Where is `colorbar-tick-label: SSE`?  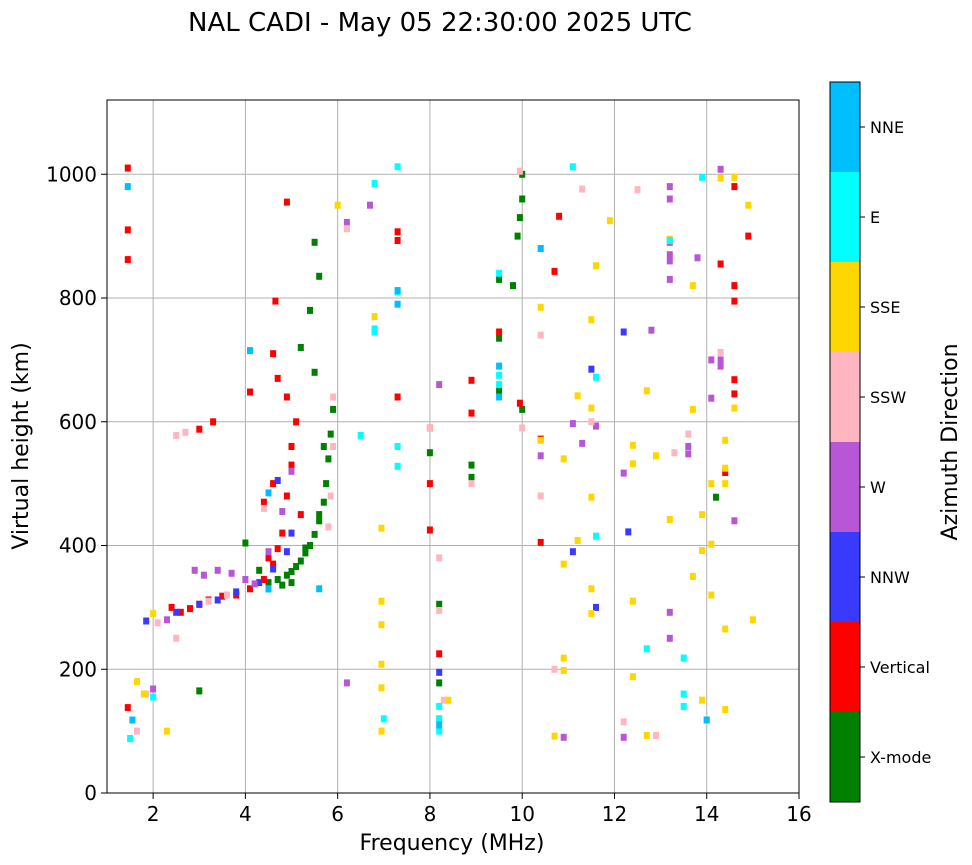
colorbar-tick-label: SSE is located at coordinates (885, 307).